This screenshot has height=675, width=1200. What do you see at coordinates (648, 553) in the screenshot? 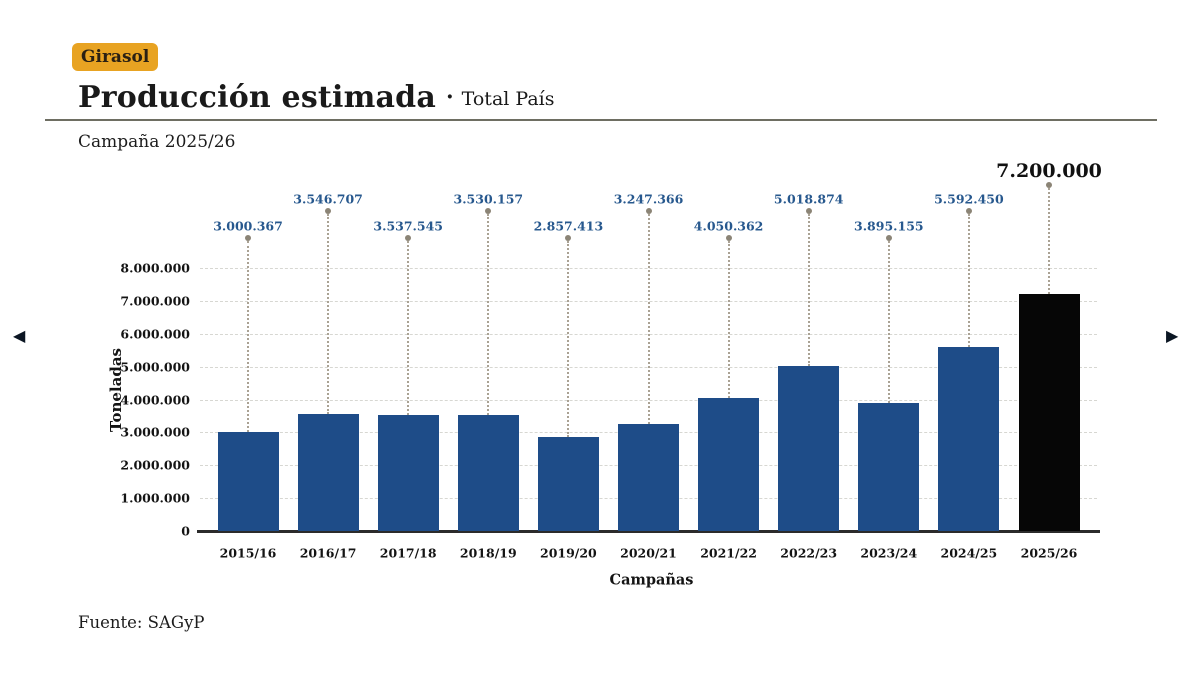
I see `x-axis-tick-label: 2020/21` at bounding box center [648, 553].